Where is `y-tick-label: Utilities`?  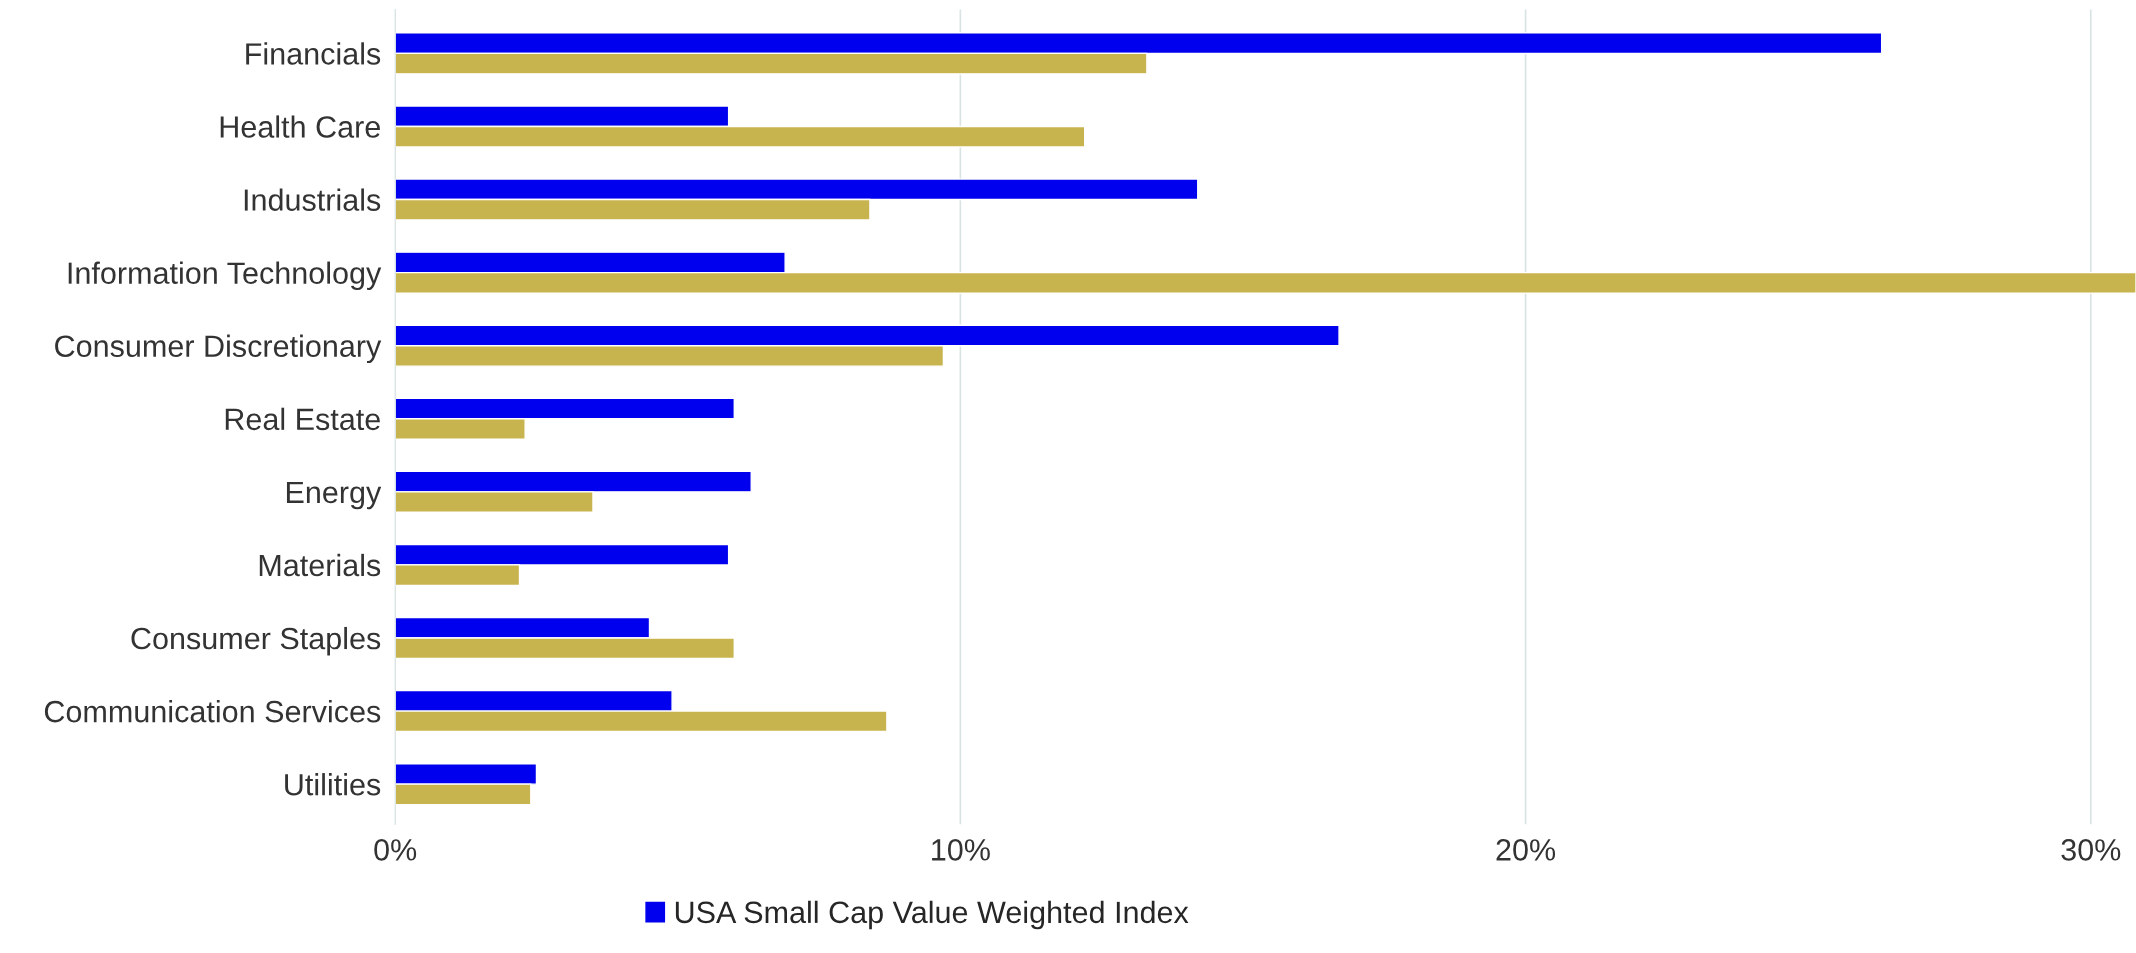
y-tick-label: Utilities is located at coordinates (333, 784).